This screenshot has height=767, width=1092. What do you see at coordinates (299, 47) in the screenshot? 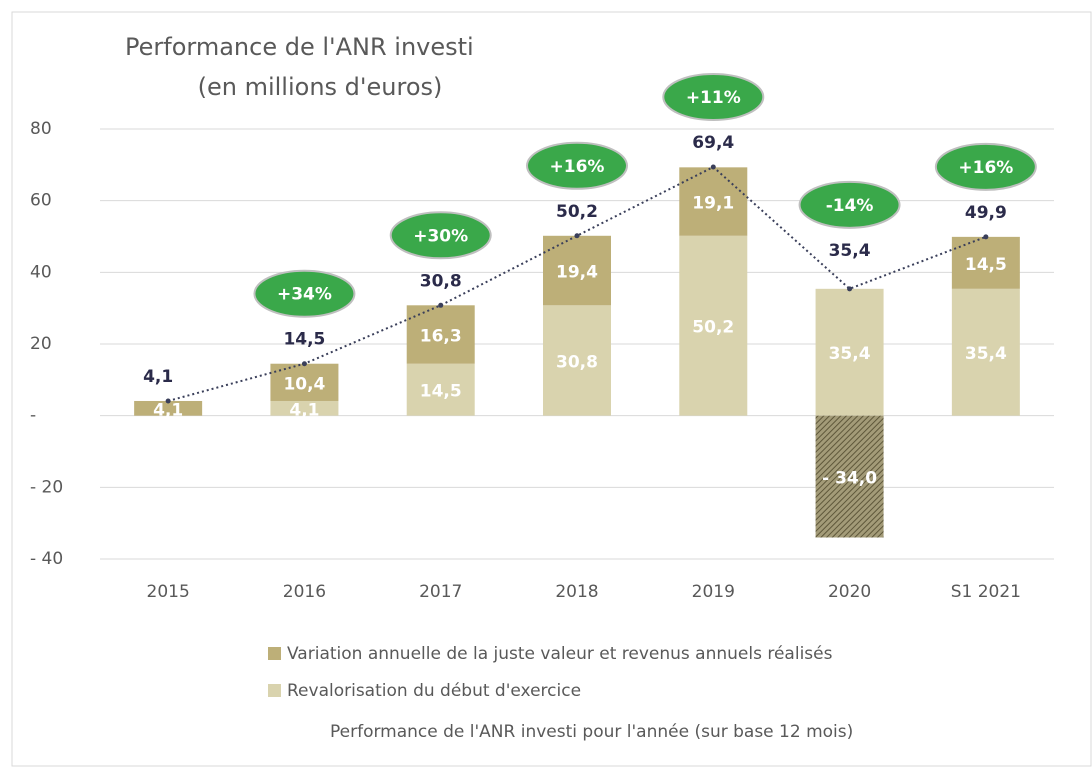
I see `chart-title: Performance de l'ANR investi` at bounding box center [299, 47].